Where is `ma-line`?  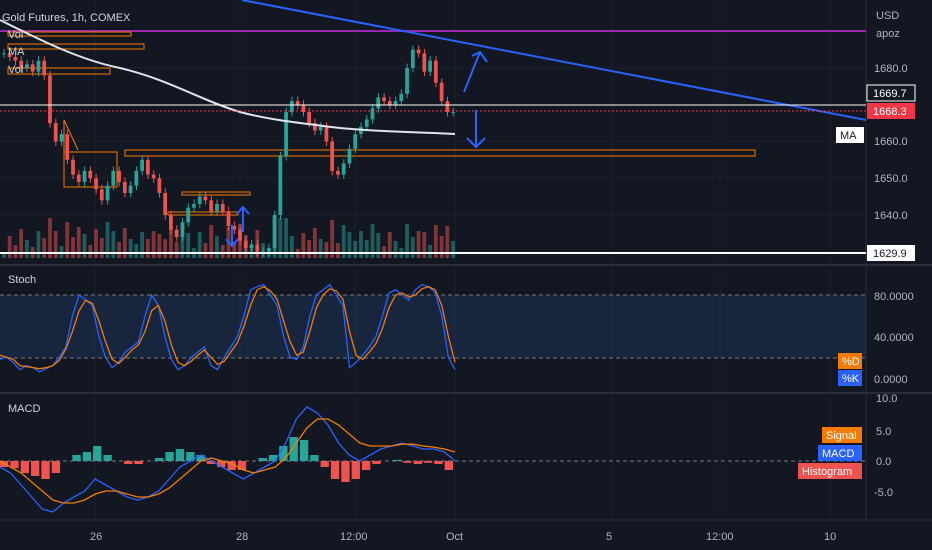 ma-line is located at coordinates (228, 77).